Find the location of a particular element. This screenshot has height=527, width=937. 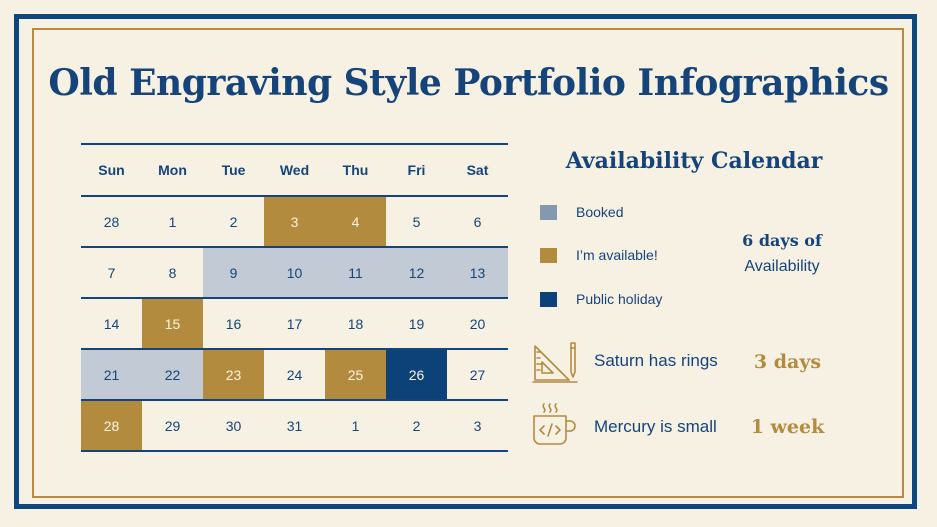

calendar-day-cell: 8 is located at coordinates (172, 272).